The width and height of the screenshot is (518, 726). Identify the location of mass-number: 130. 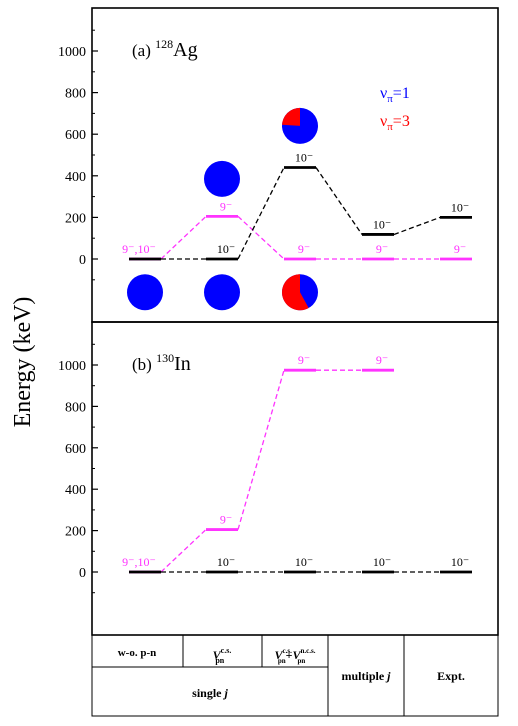
(165, 358).